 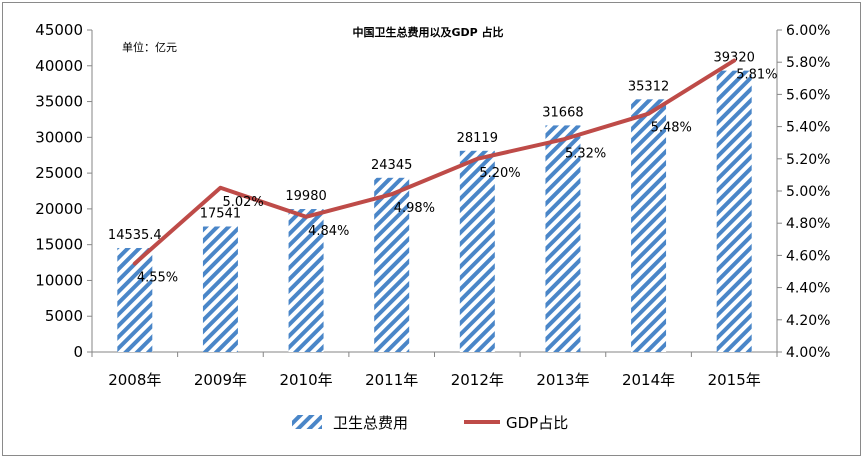 I want to click on line-data-label: 5.81%, so click(x=756, y=75).